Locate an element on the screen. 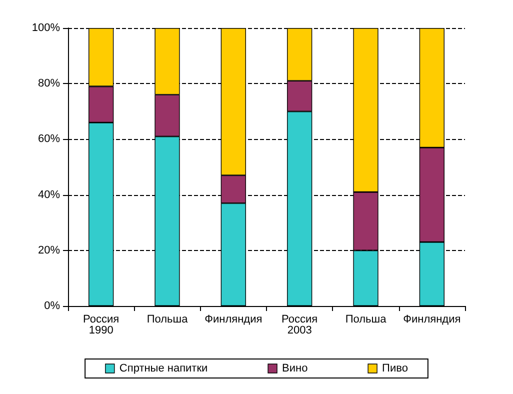  y-tick-label: 20% is located at coordinates (49, 250).